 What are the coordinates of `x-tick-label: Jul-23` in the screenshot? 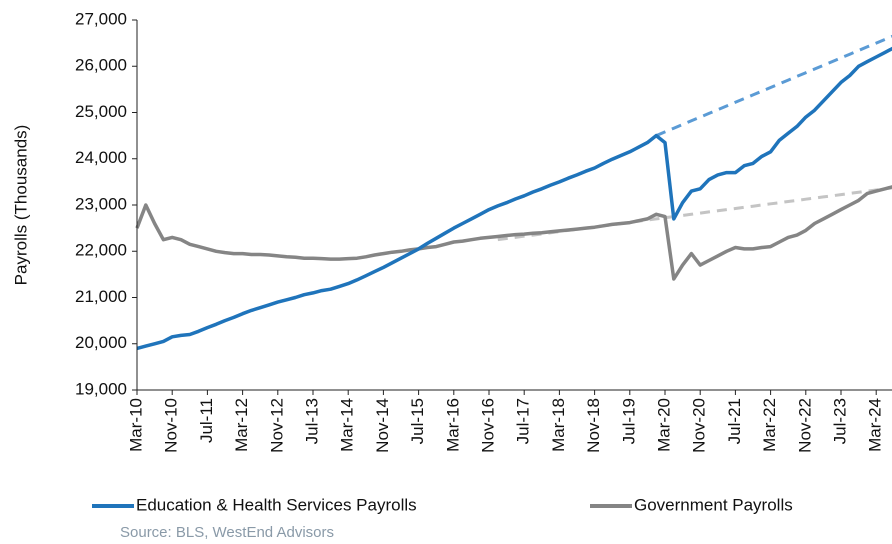 It's located at (839, 421).